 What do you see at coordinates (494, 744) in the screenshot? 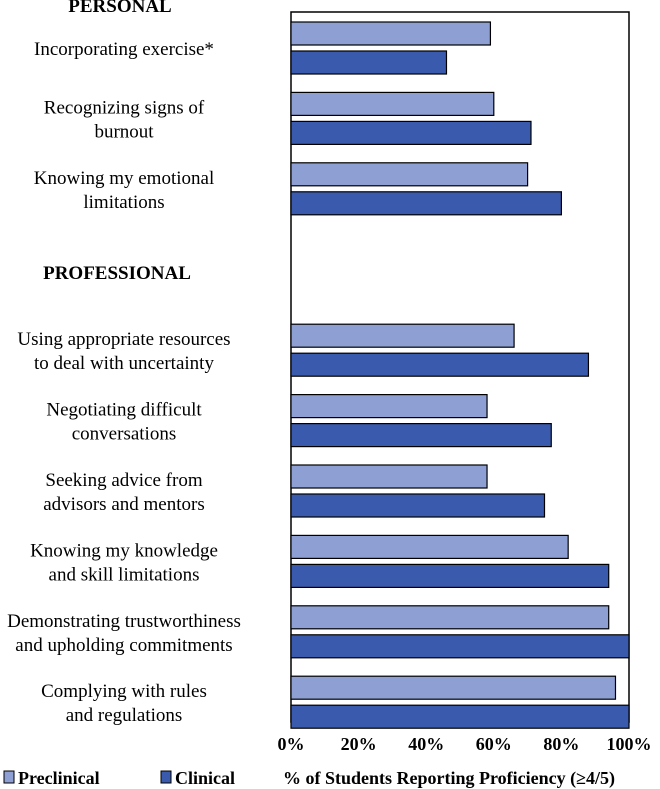
I see `x-tick-label: 60%` at bounding box center [494, 744].